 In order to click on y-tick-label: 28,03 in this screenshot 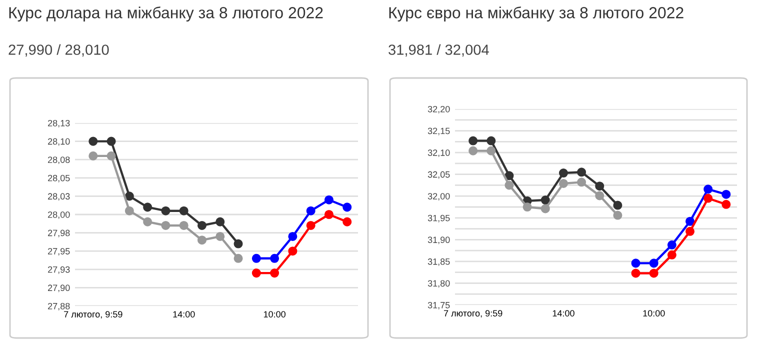, I will do `click(59, 197)`.